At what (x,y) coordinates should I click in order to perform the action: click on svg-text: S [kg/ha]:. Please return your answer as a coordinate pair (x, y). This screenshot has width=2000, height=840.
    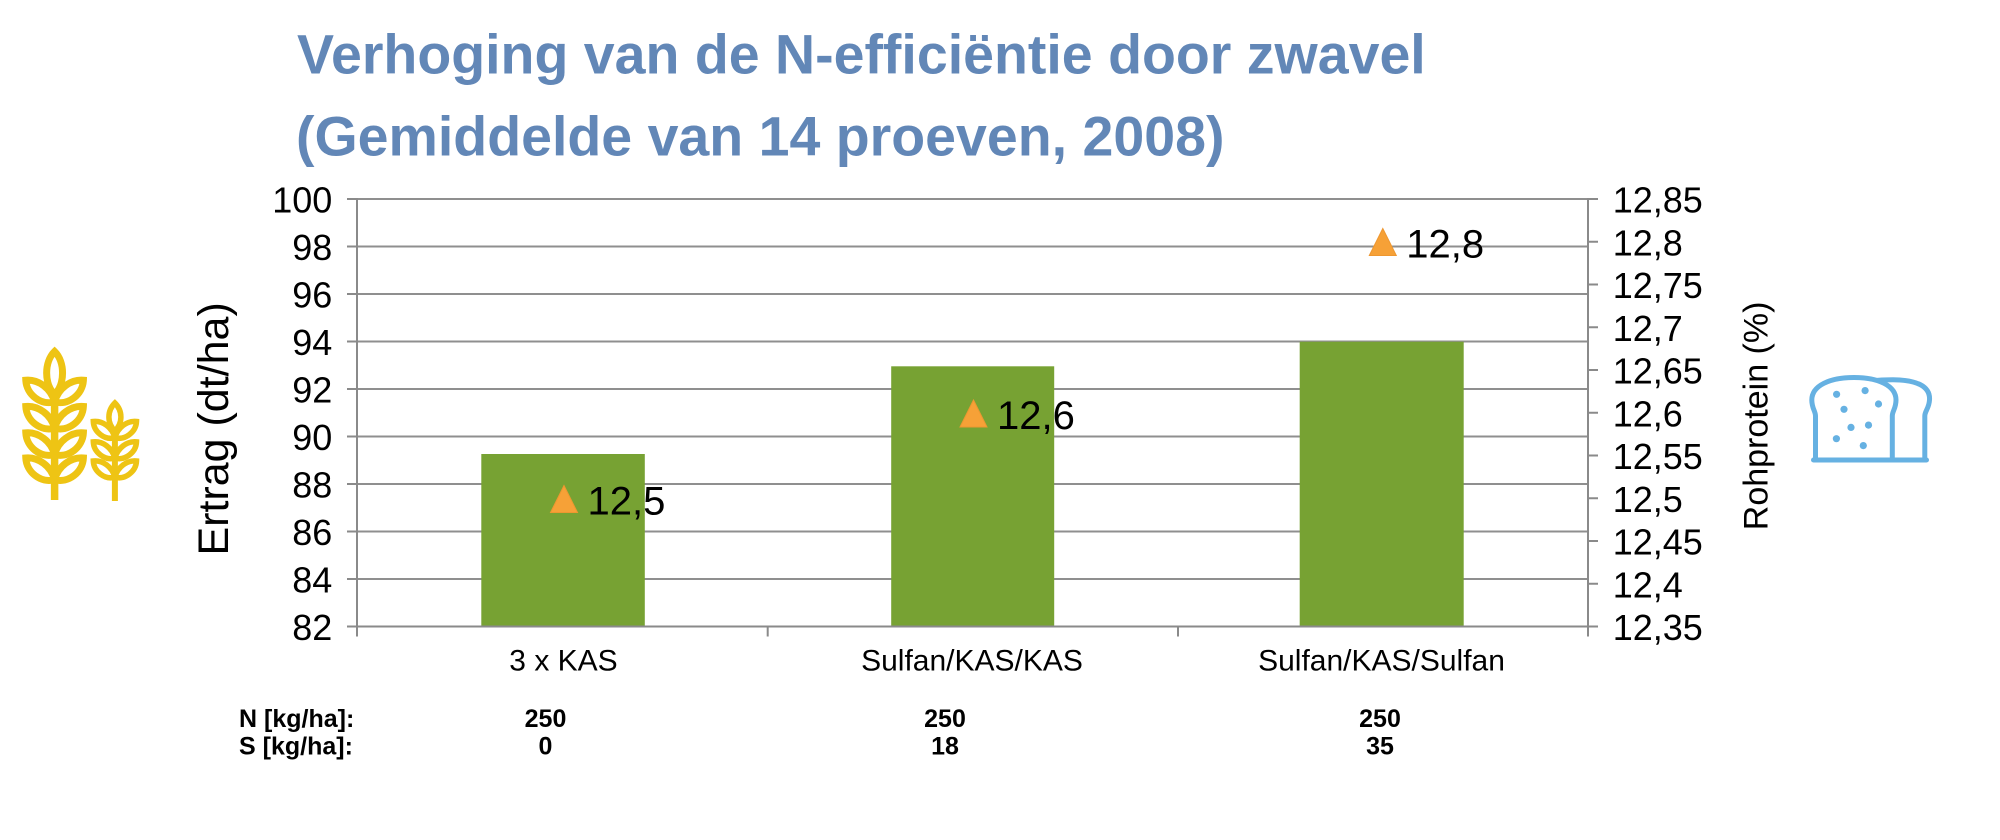
    Looking at the image, I should click on (296, 747).